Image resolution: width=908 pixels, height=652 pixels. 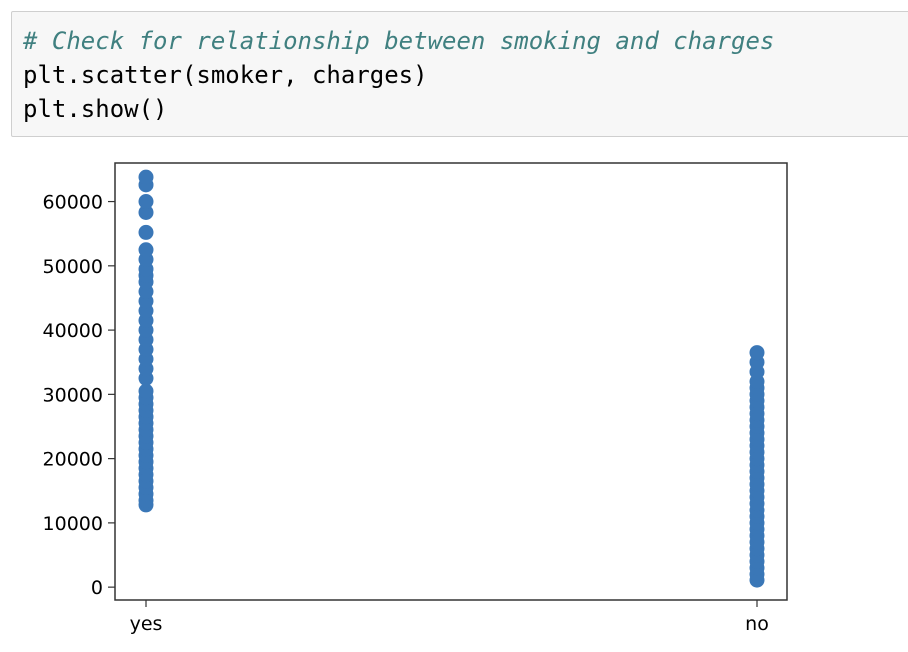 What do you see at coordinates (73, 395) in the screenshot?
I see `y-tick-label: 30000` at bounding box center [73, 395].